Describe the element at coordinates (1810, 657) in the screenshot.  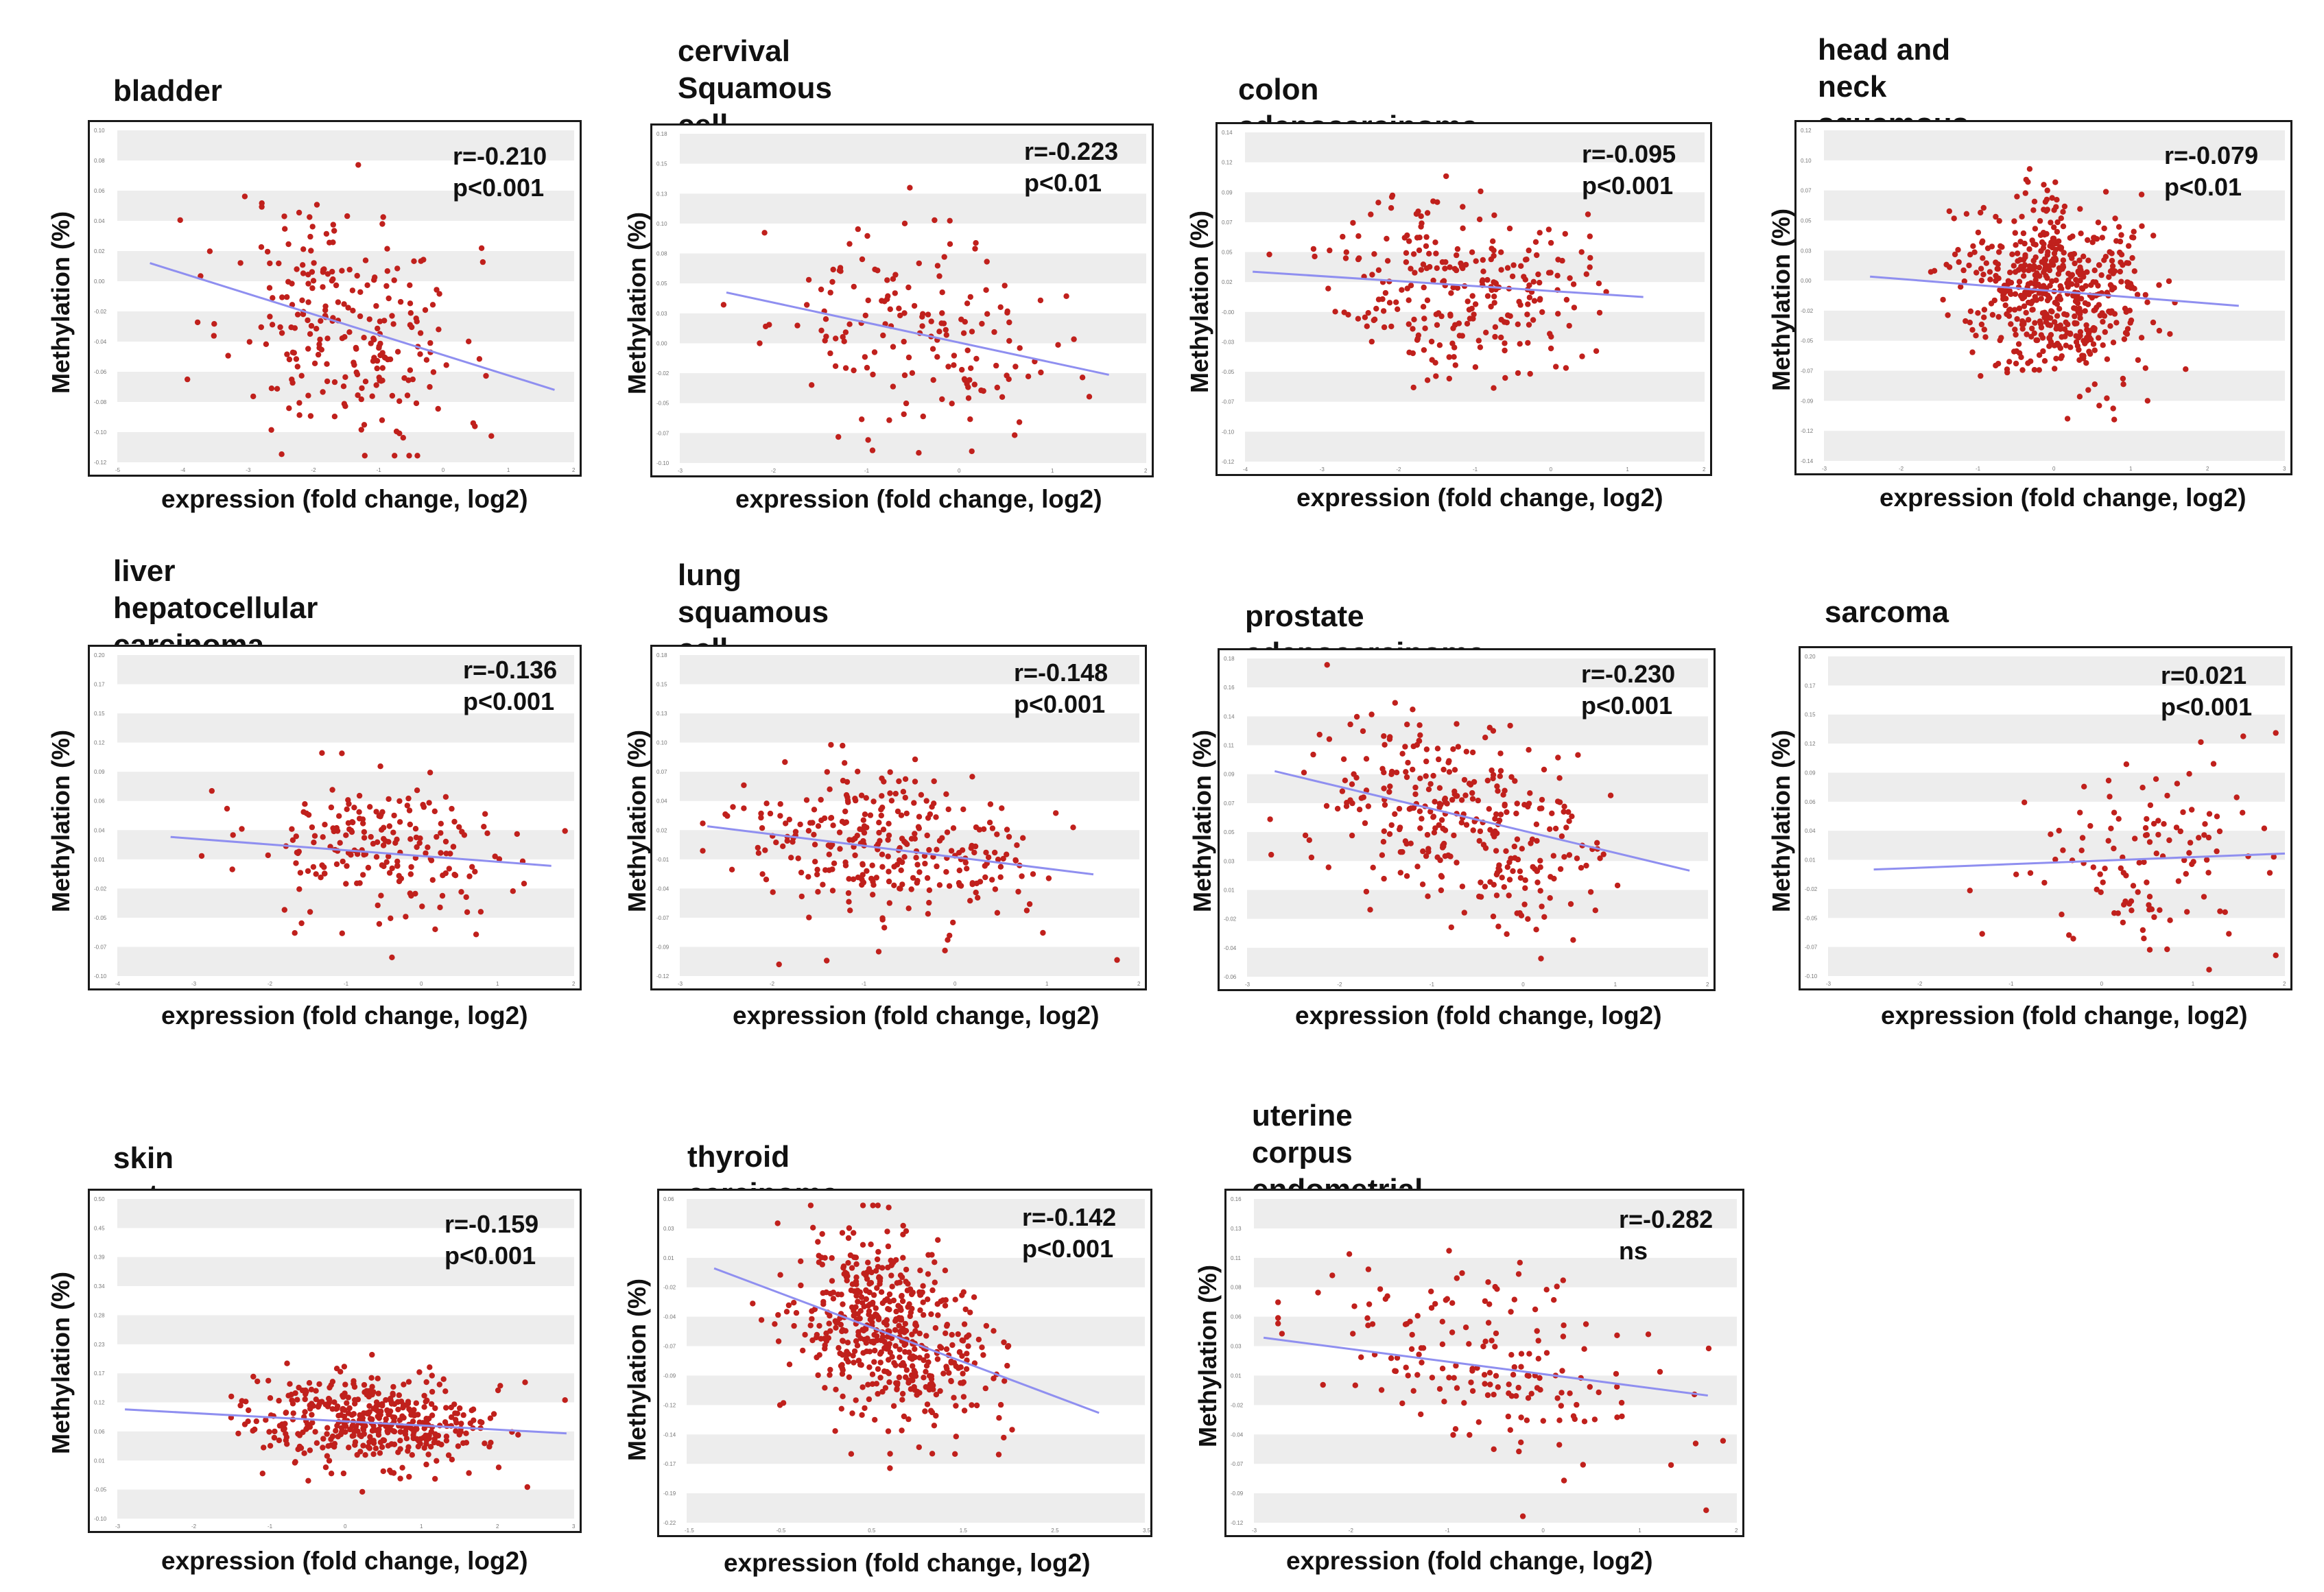
I see `y-tick-label: 0.20` at that location.